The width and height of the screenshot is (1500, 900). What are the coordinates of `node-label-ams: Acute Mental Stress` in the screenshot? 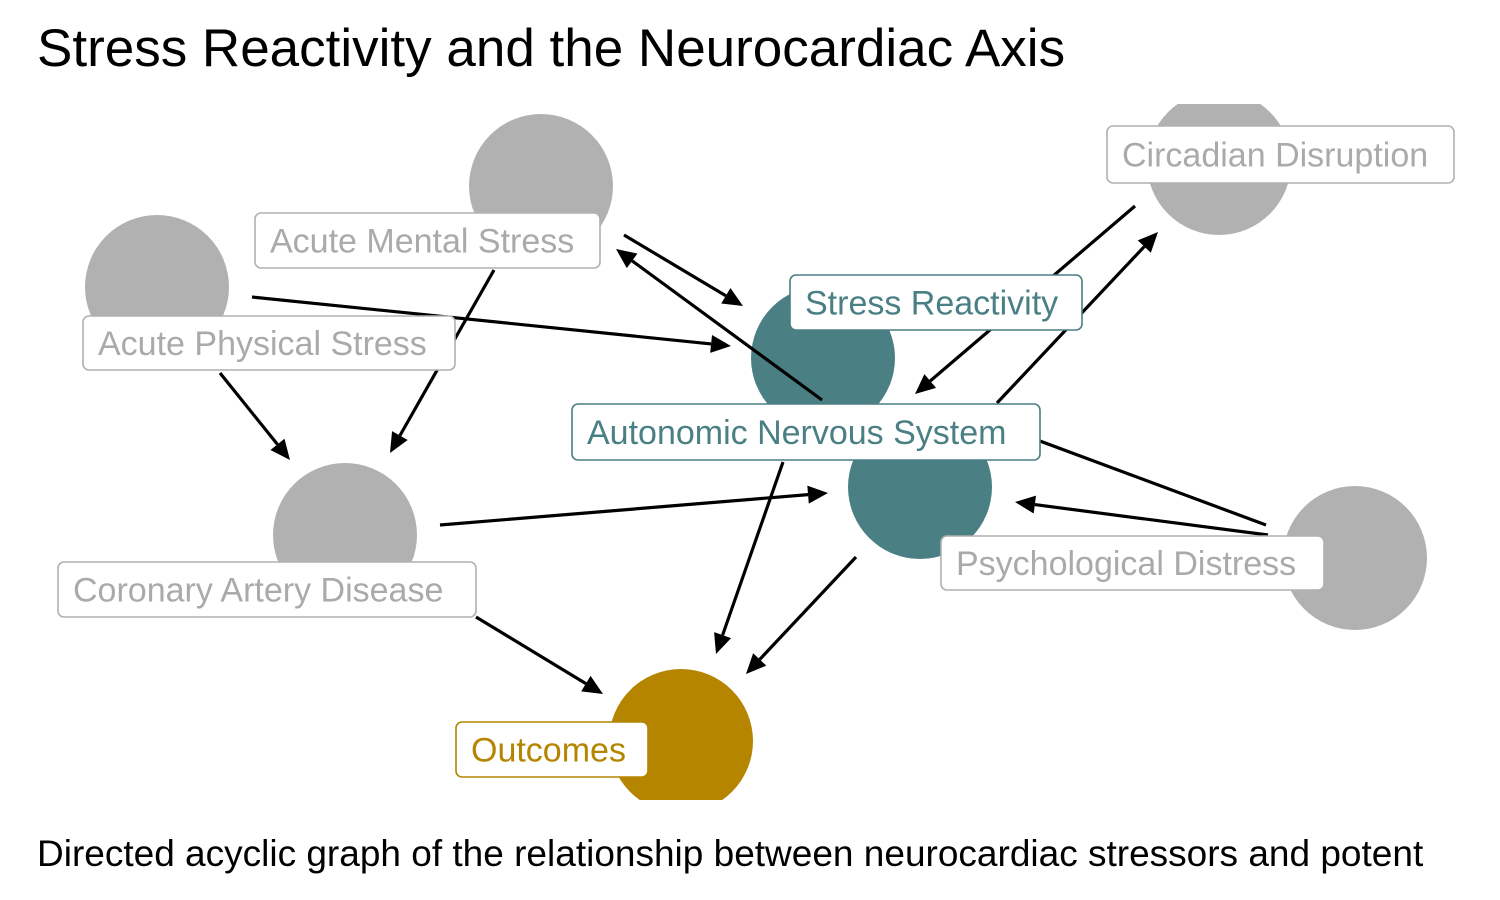 It's located at (427, 240).